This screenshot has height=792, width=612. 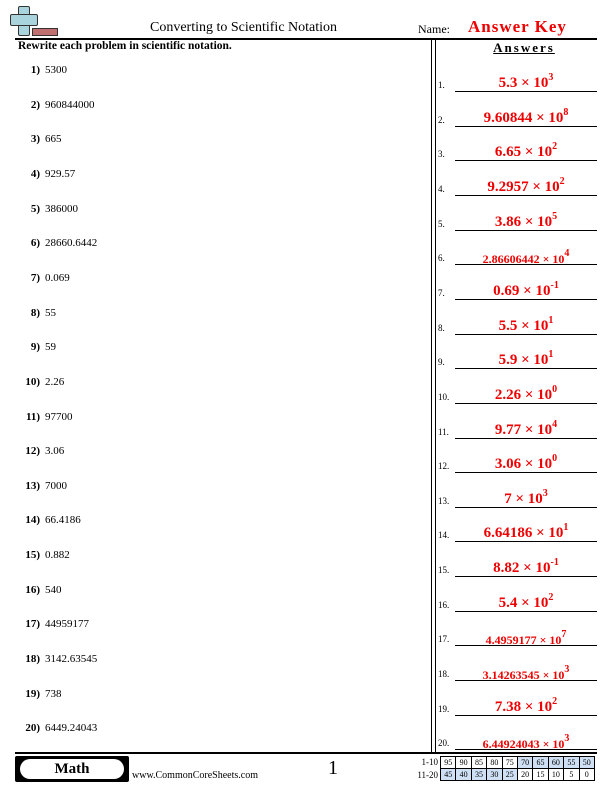 I want to click on problem-number: 18), so click(x=32, y=659).